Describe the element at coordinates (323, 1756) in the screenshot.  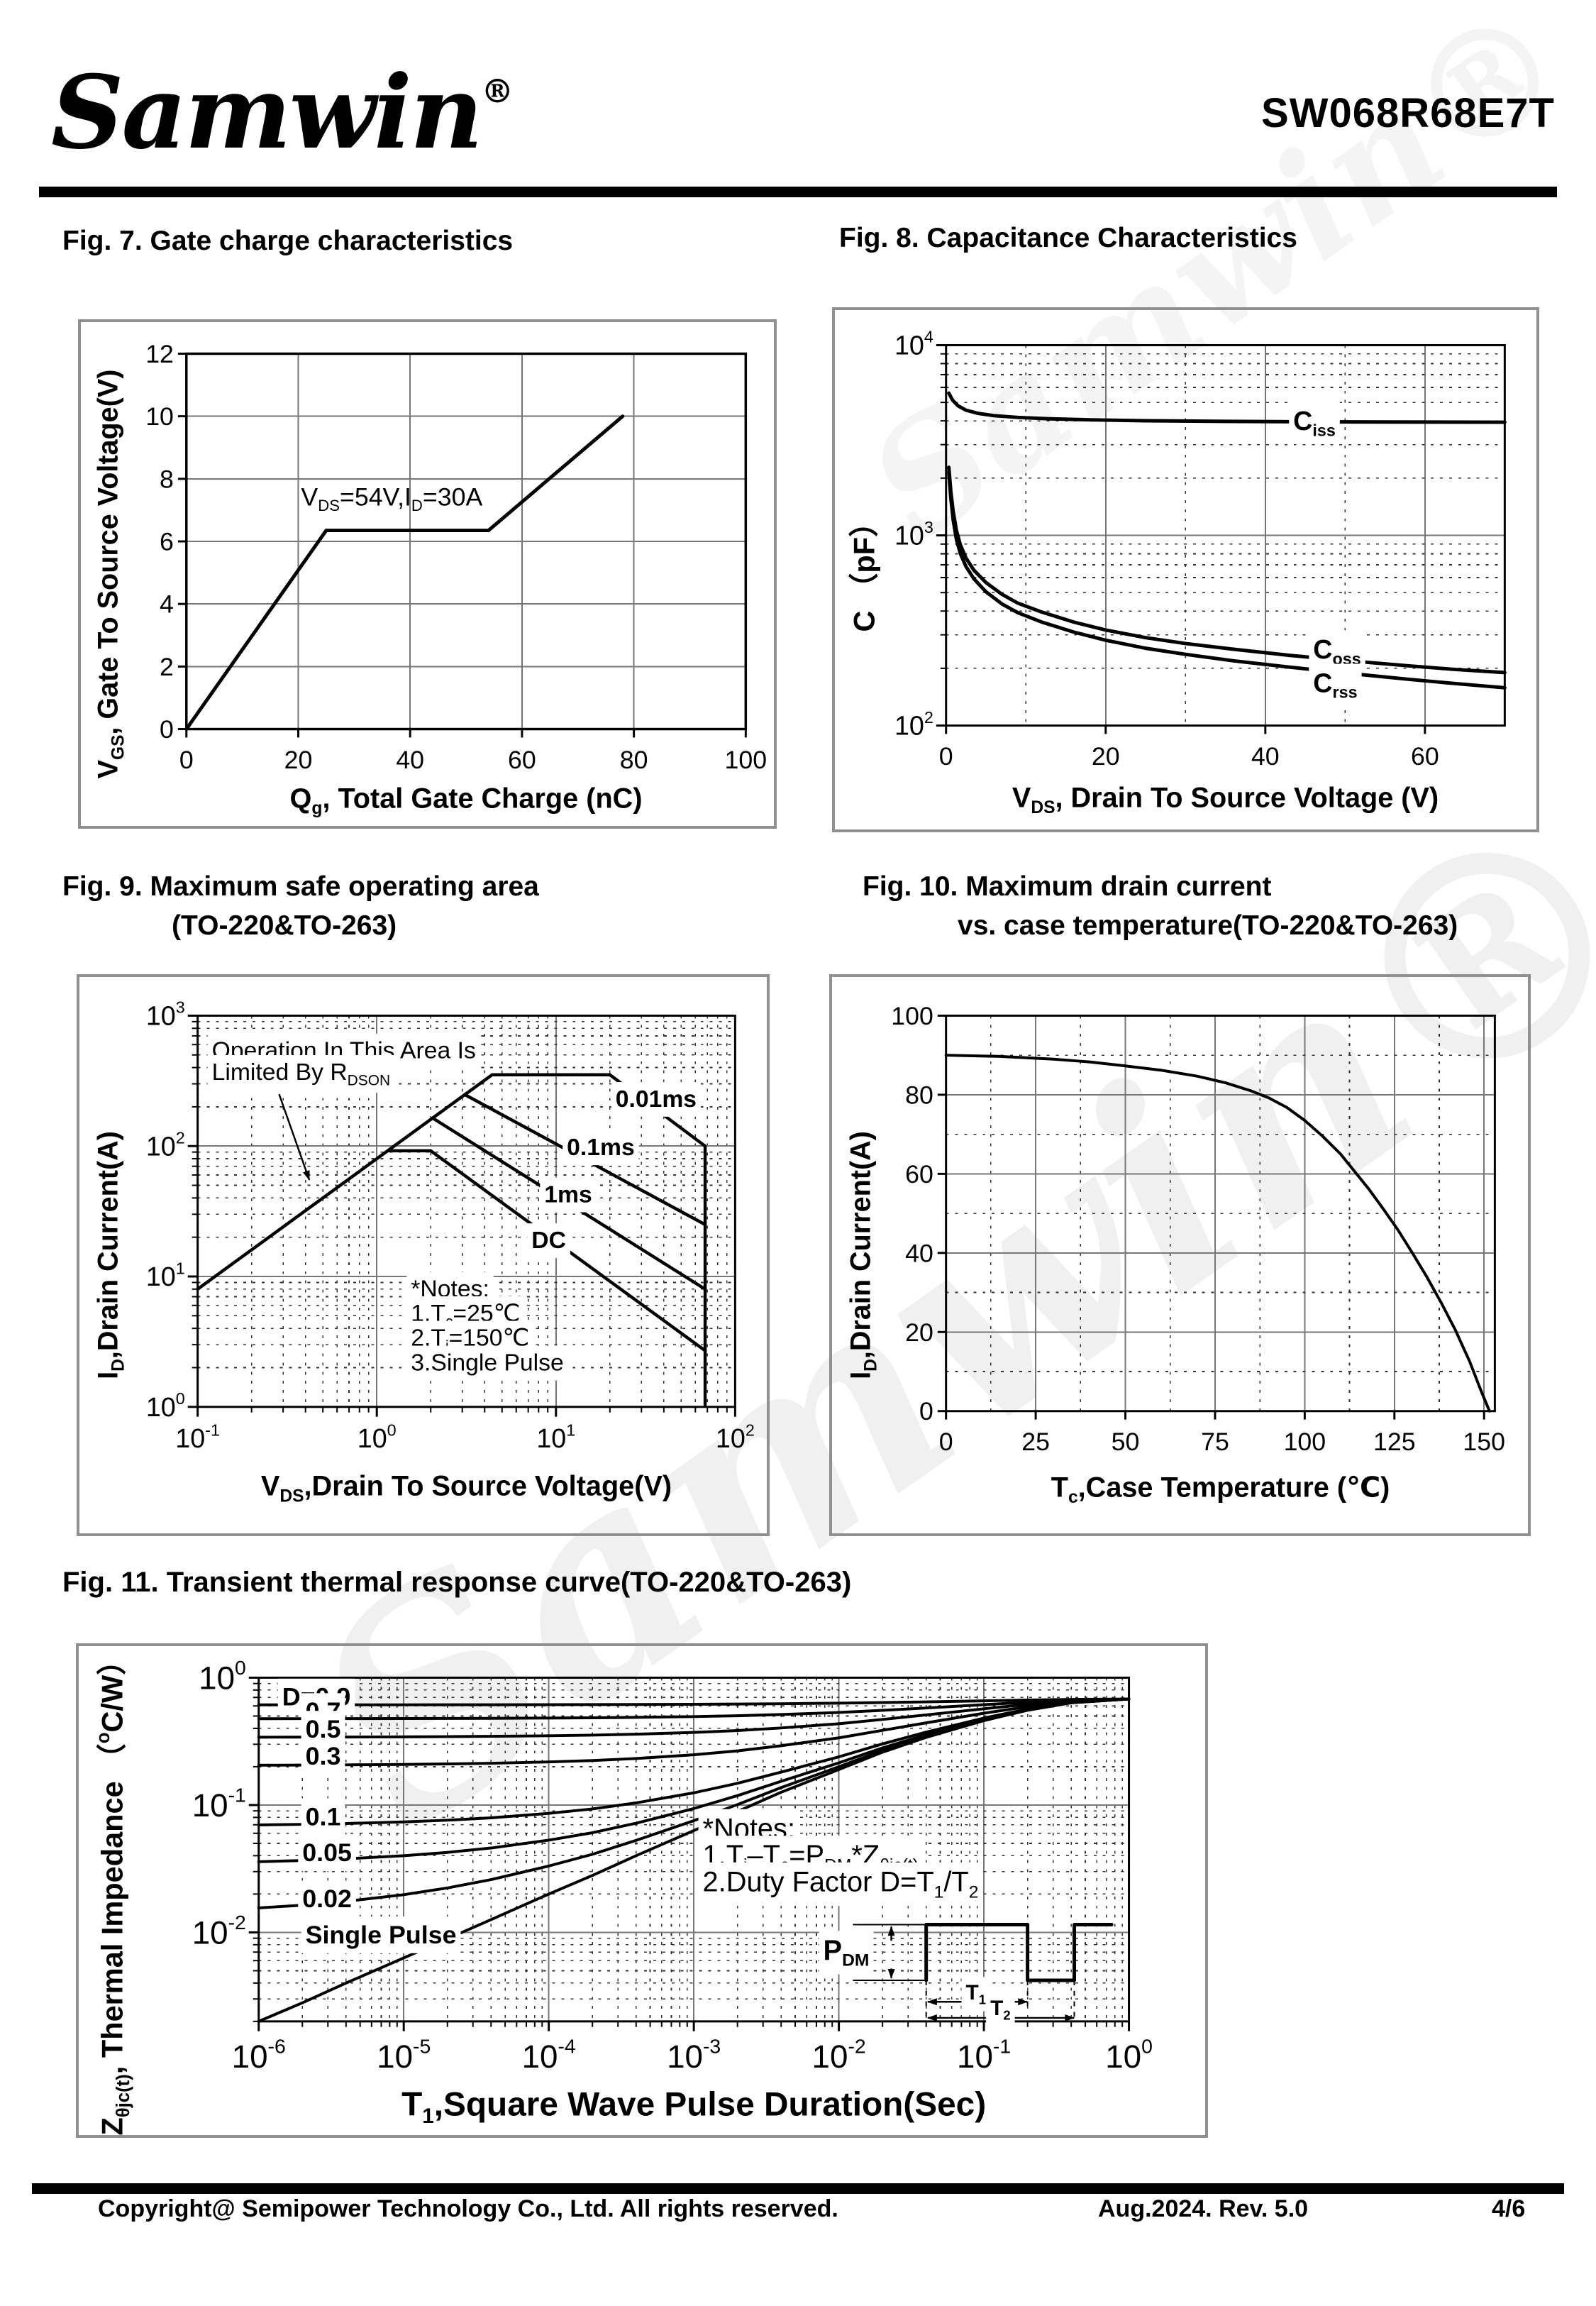
I see `chart-annotation: 0.3` at that location.